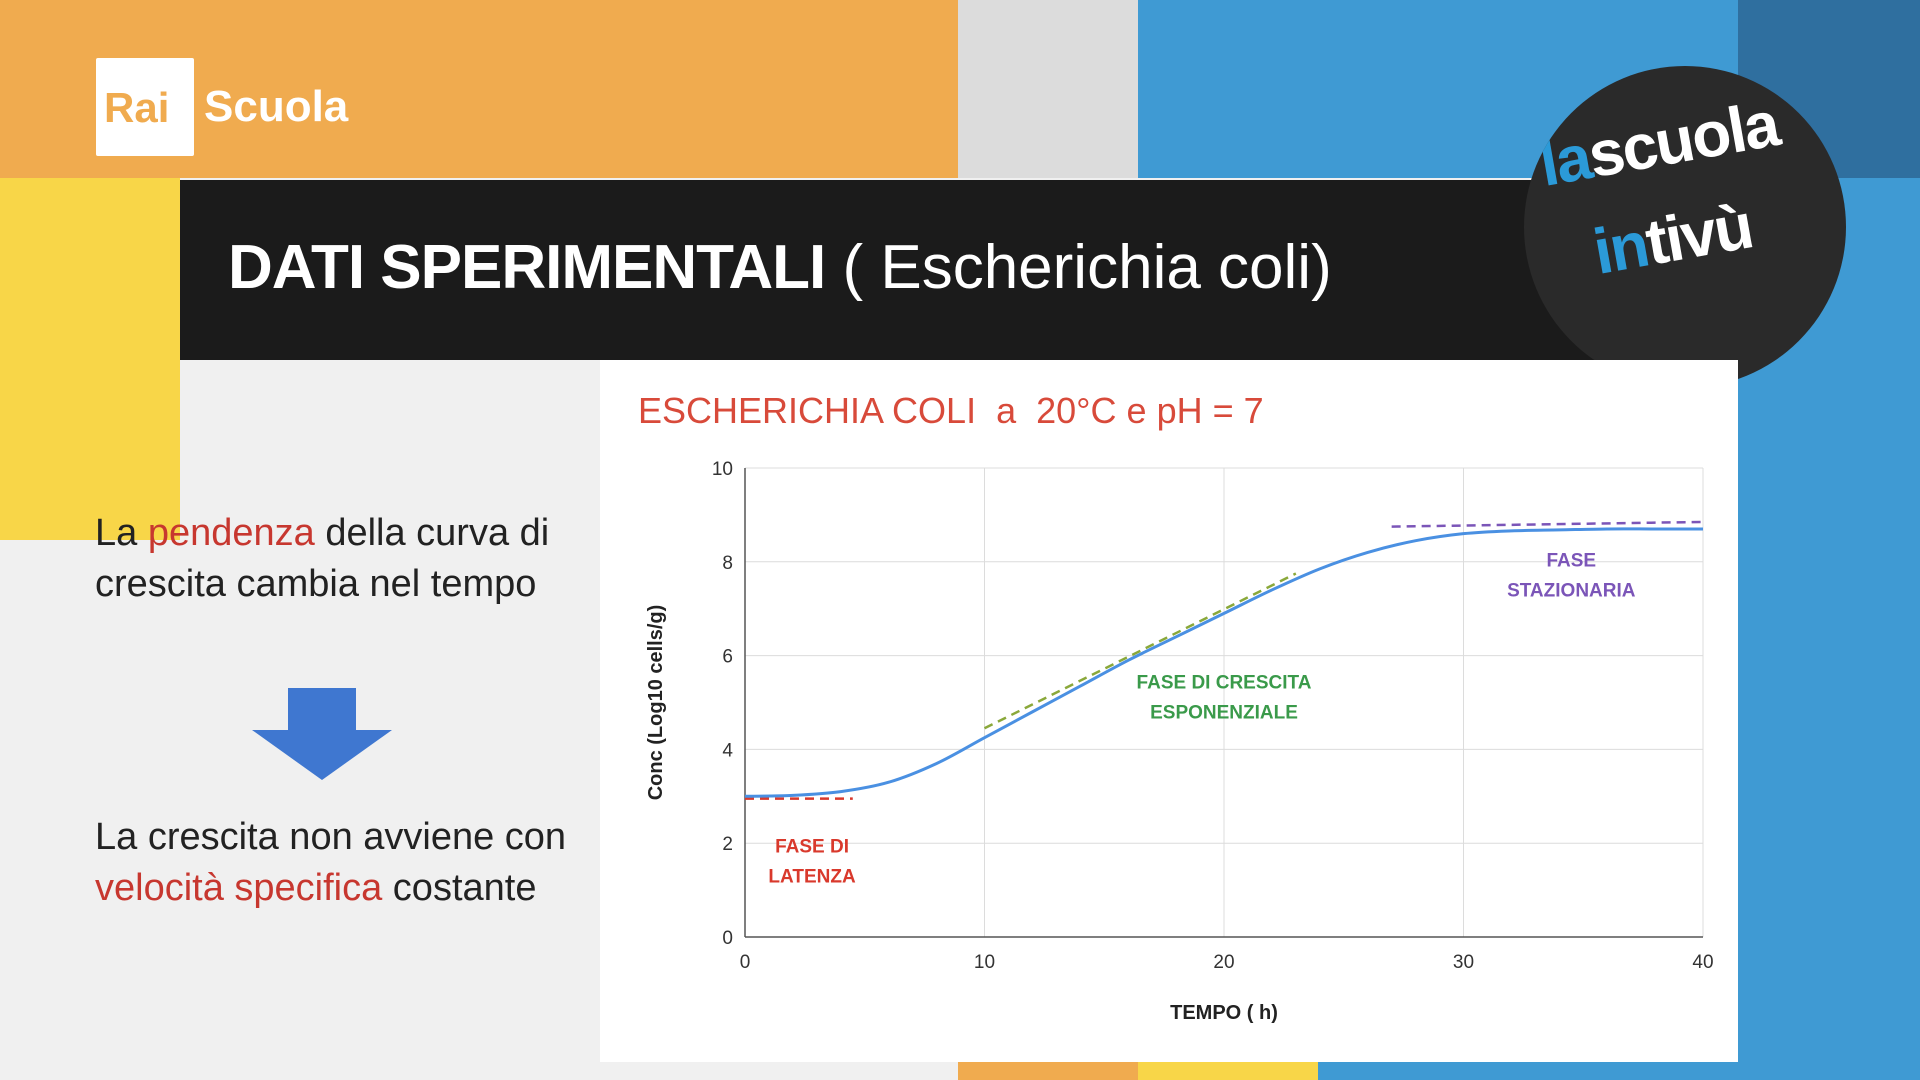  What do you see at coordinates (1702, 962) in the screenshot?
I see `x-tick-label: 40` at bounding box center [1702, 962].